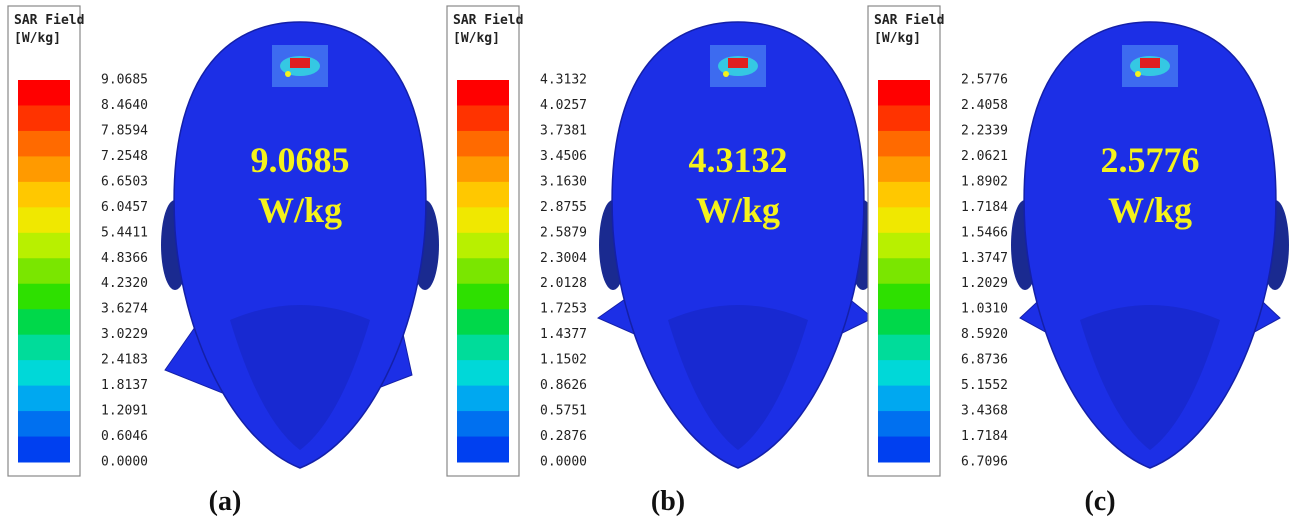 Image resolution: width=1301 pixels, height=523 pixels. I want to click on legend-label: 4.8366, so click(124, 258).